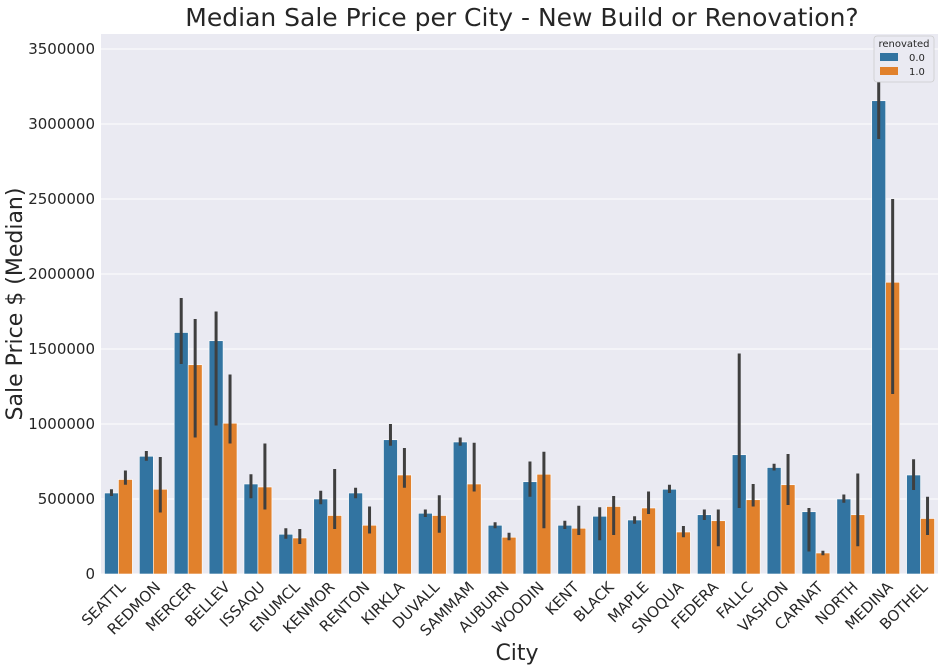 This screenshot has height=670, width=951. Describe the element at coordinates (61, 274) in the screenshot. I see `y-tick-label: 2000000` at that location.